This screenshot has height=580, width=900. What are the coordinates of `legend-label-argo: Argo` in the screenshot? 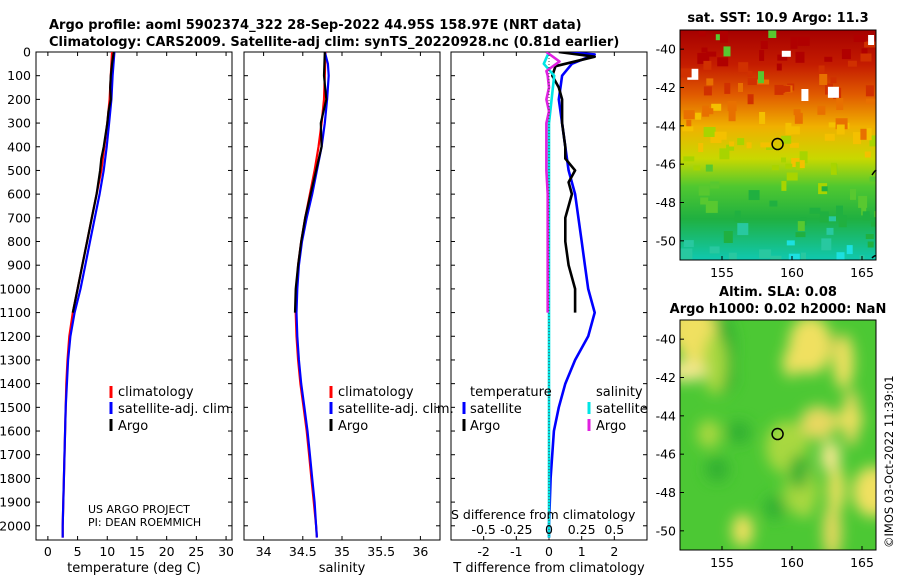 It's located at (133, 426).